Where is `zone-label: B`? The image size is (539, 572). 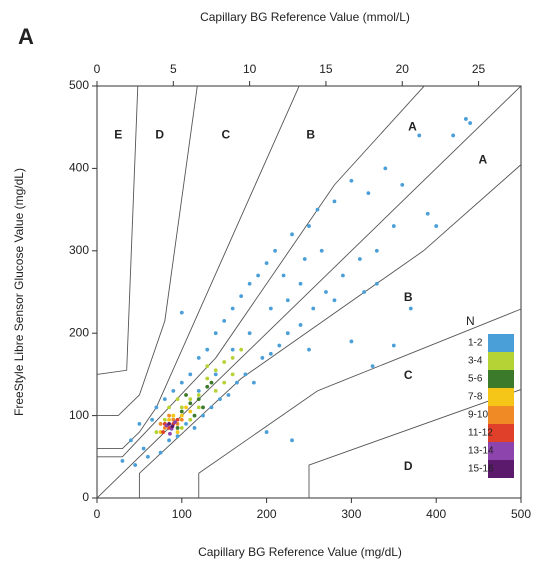
zone-label: B is located at coordinates (408, 297).